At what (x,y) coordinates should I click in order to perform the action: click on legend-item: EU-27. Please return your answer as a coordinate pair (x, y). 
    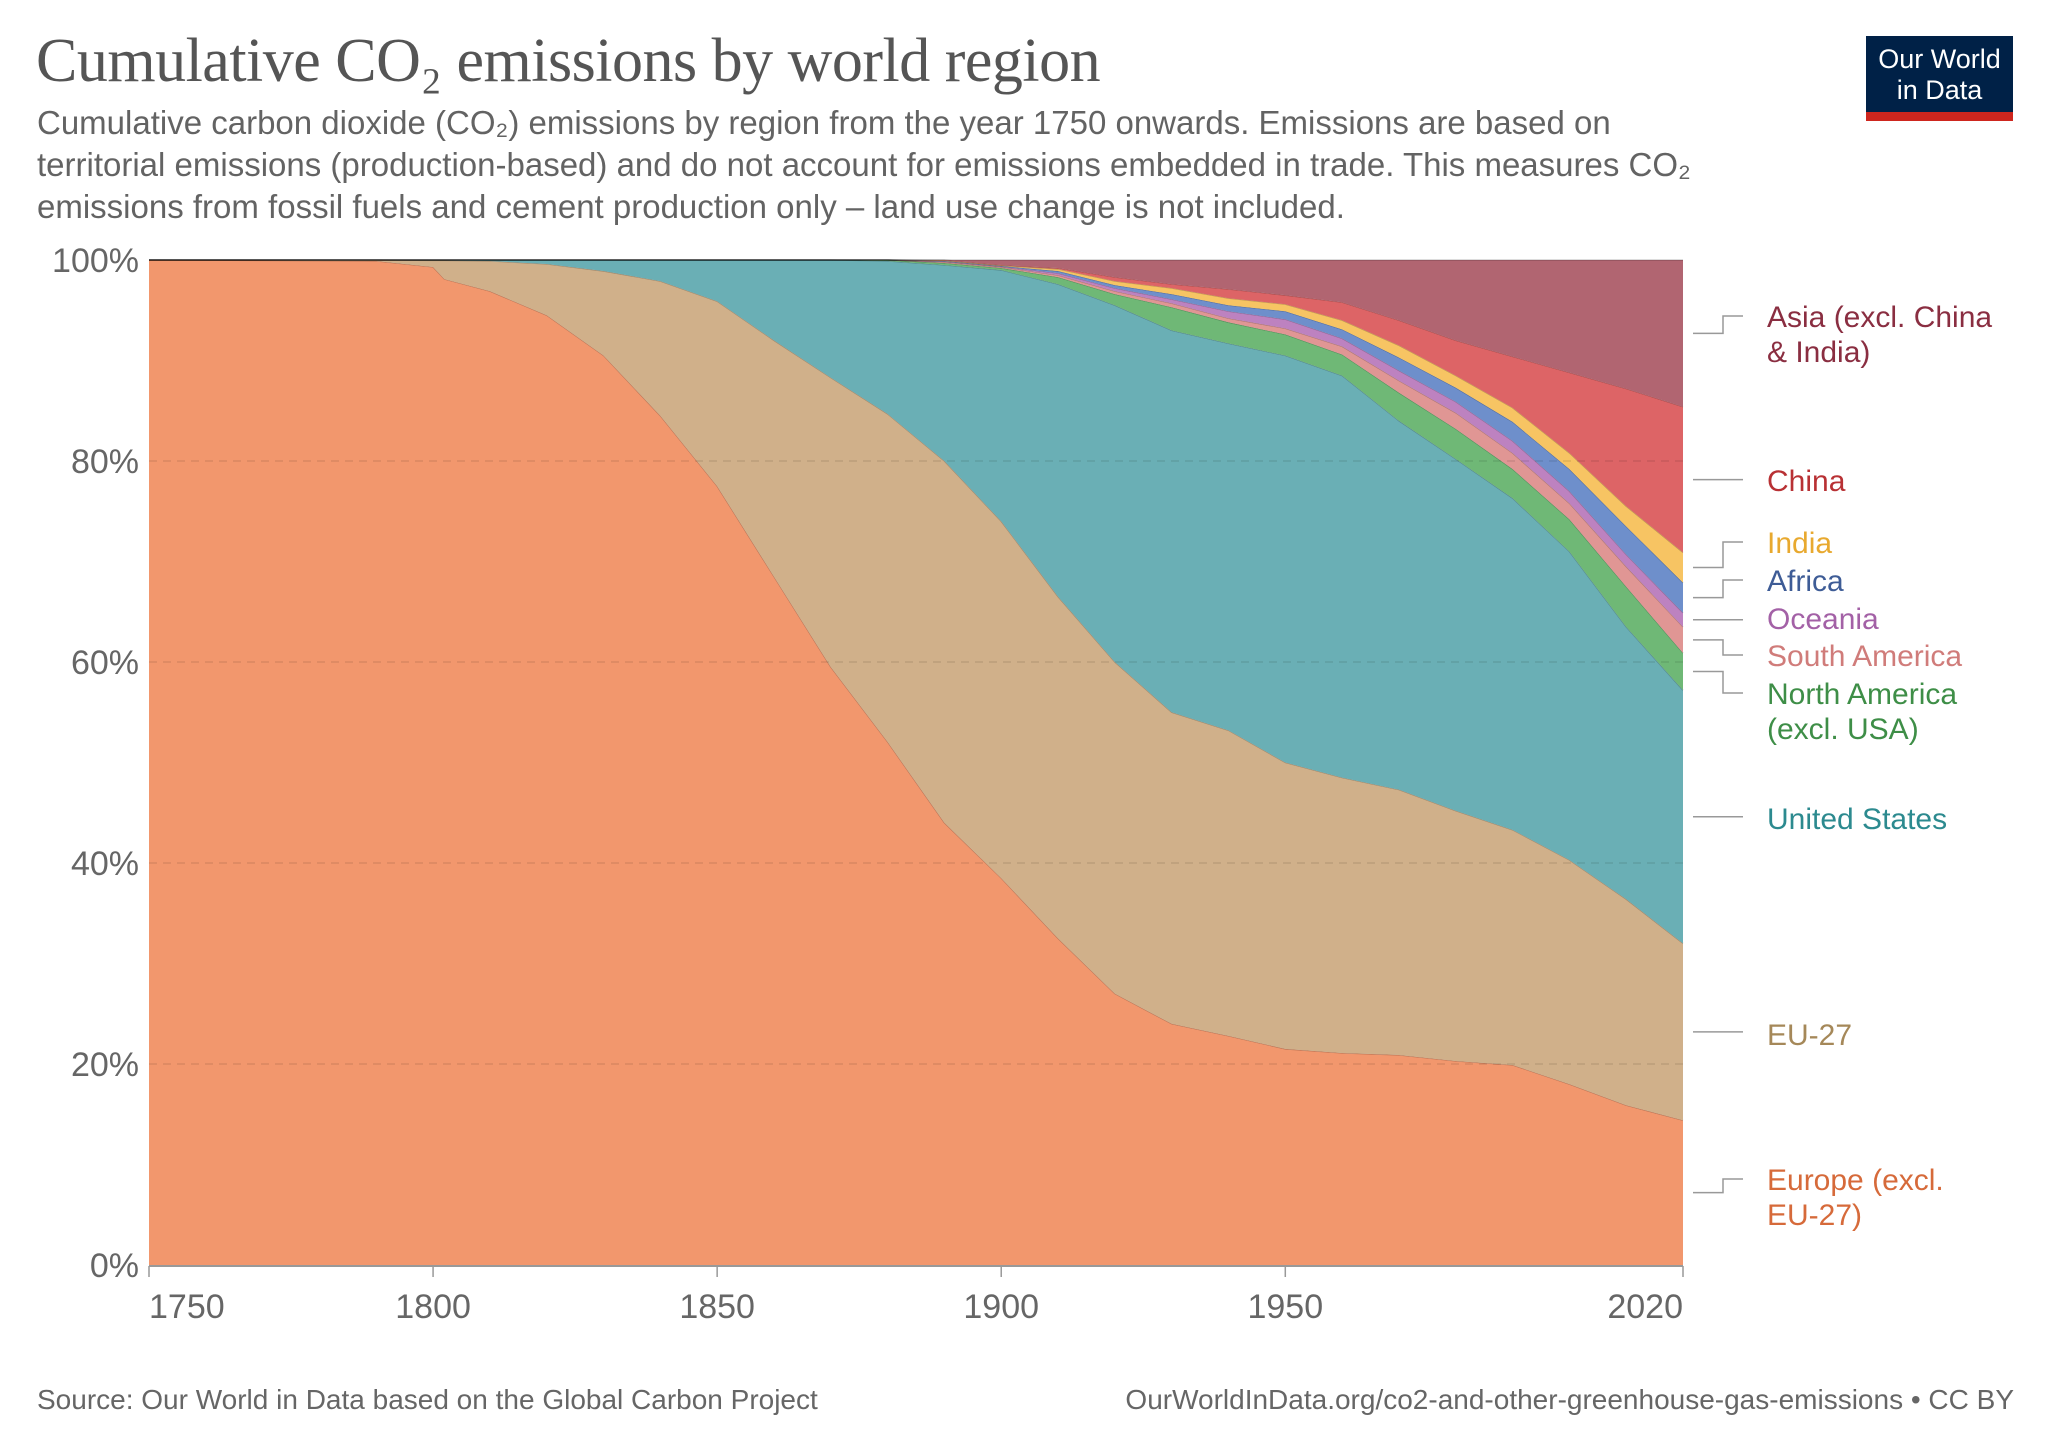
    Looking at the image, I should click on (1772, 1035).